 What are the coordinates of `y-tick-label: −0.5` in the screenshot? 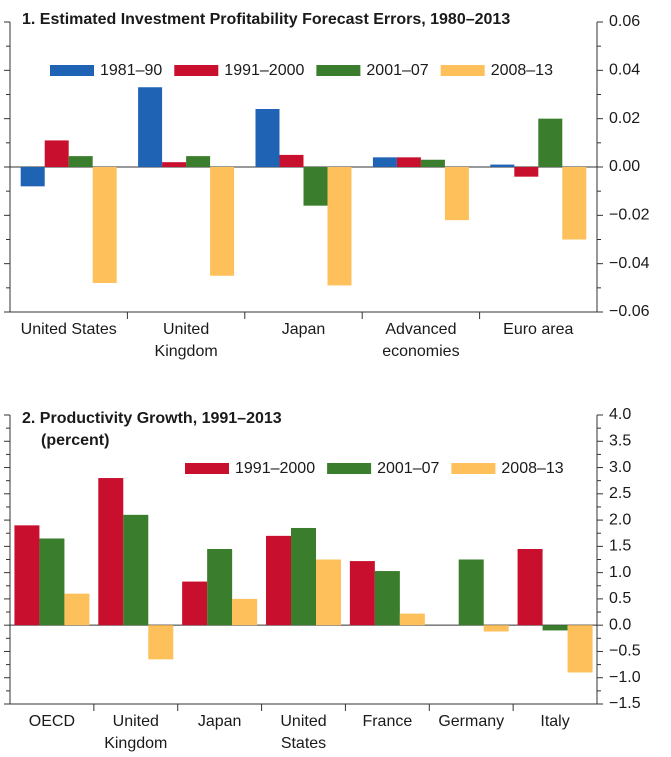 It's located at (625, 651).